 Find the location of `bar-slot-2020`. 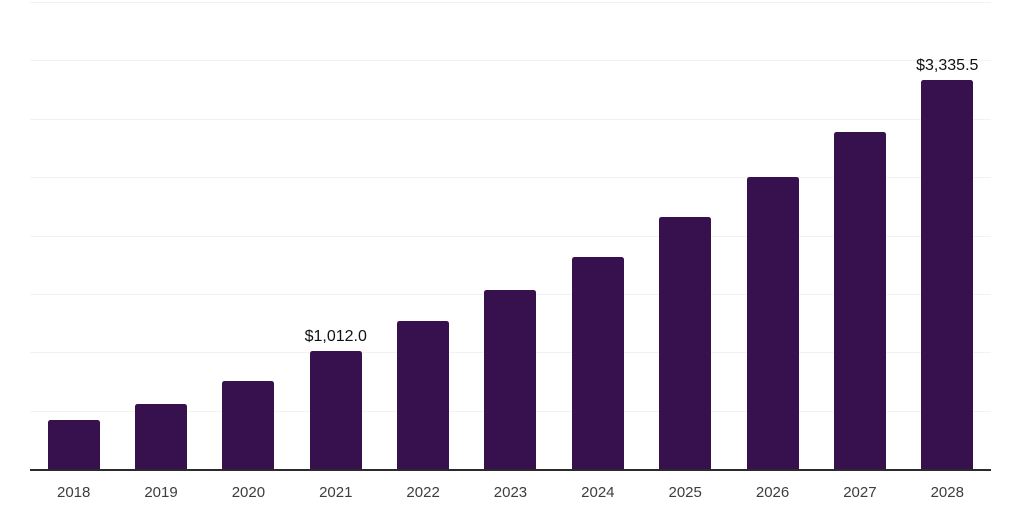

bar-slot-2020 is located at coordinates (248, 235).